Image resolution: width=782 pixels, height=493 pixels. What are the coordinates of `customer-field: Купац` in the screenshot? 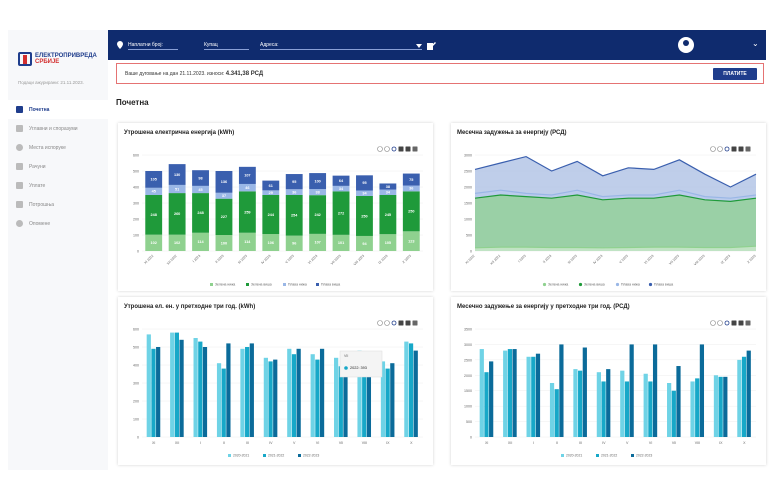 It's located at (211, 45).